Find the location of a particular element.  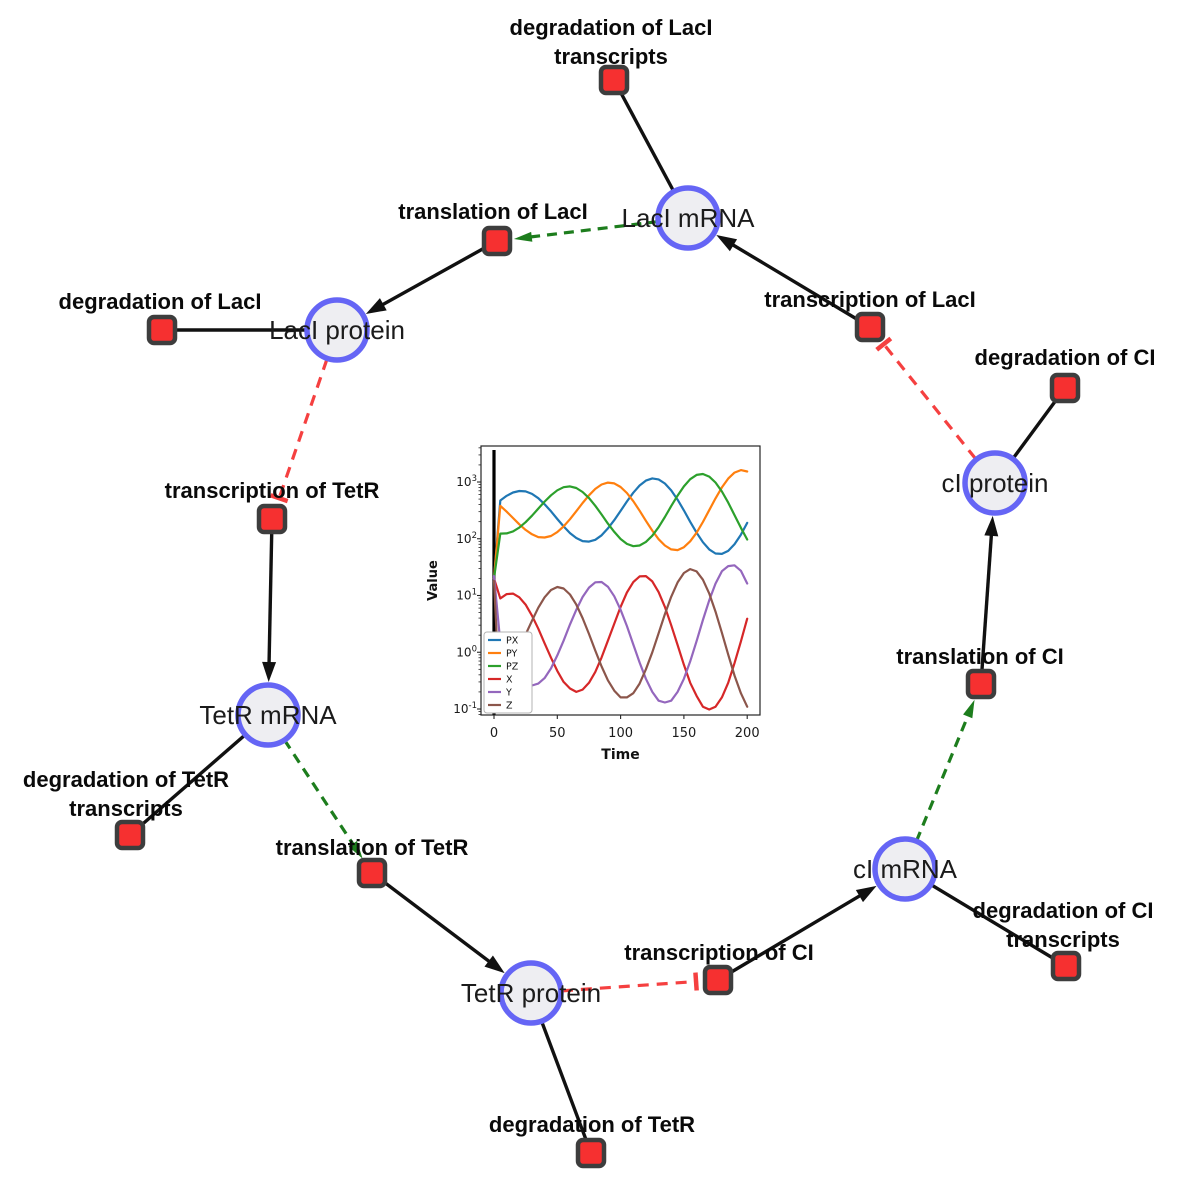

edge-produces-transl_ci-ci_protein is located at coordinates (986, 606).